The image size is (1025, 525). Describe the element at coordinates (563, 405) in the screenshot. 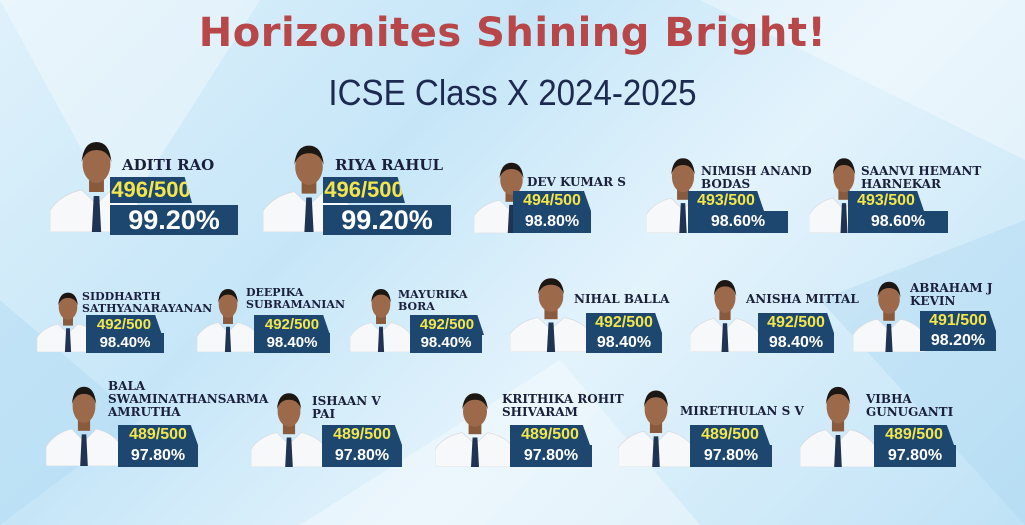

I see `student-name: KRITHIKA ROHIT SHIVARAM` at that location.